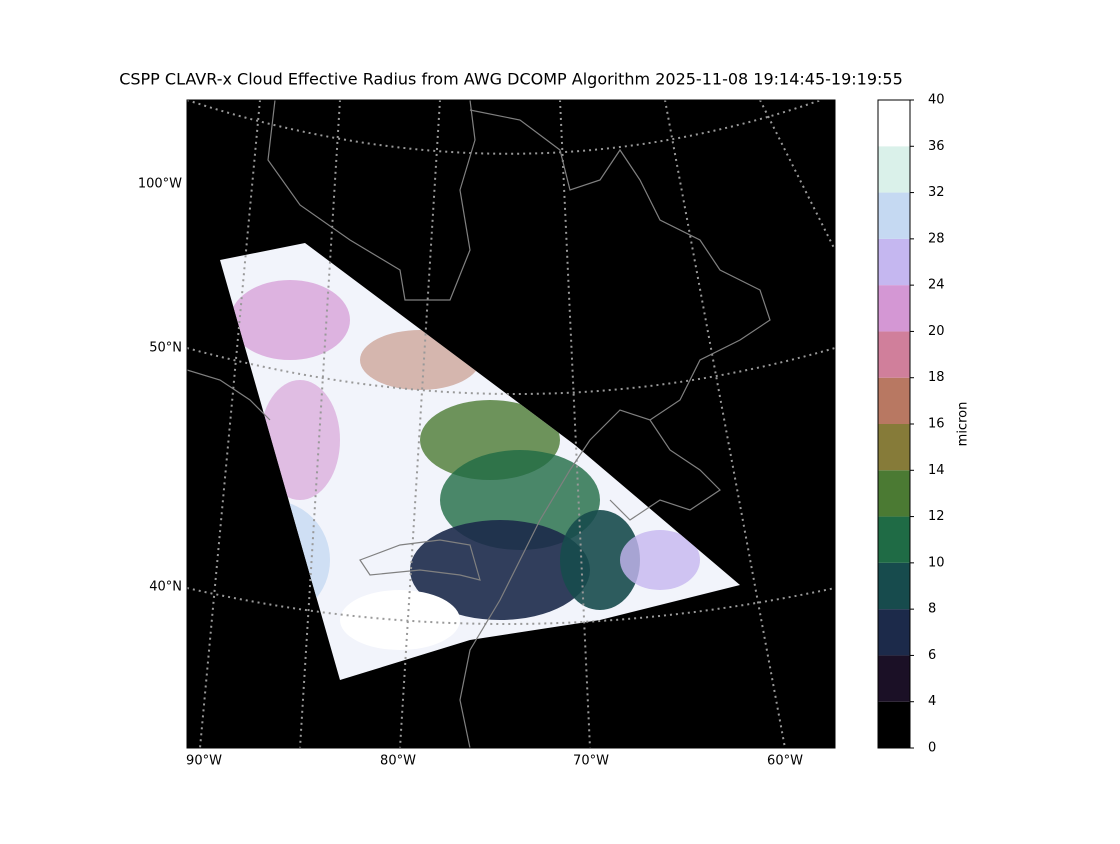 The image size is (1120, 844). Describe the element at coordinates (936, 238) in the screenshot. I see `colorbar-tick-label: 28` at that location.